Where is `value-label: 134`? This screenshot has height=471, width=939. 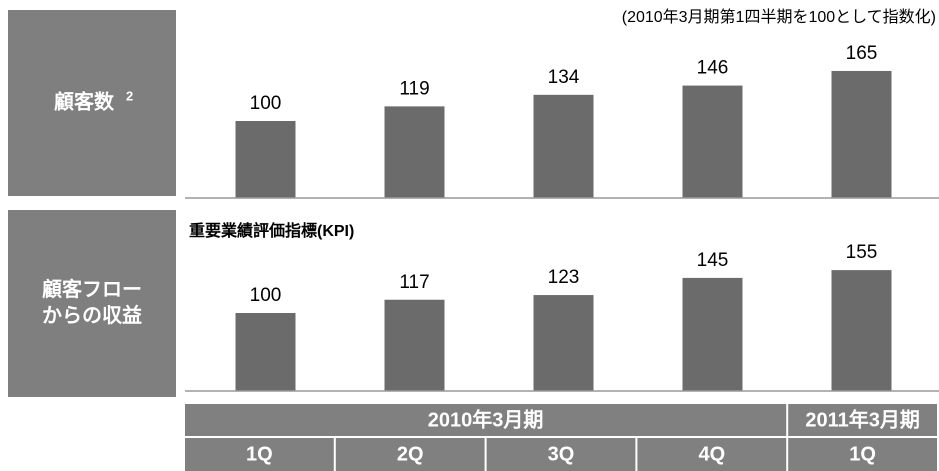 value-label: 134 is located at coordinates (564, 77).